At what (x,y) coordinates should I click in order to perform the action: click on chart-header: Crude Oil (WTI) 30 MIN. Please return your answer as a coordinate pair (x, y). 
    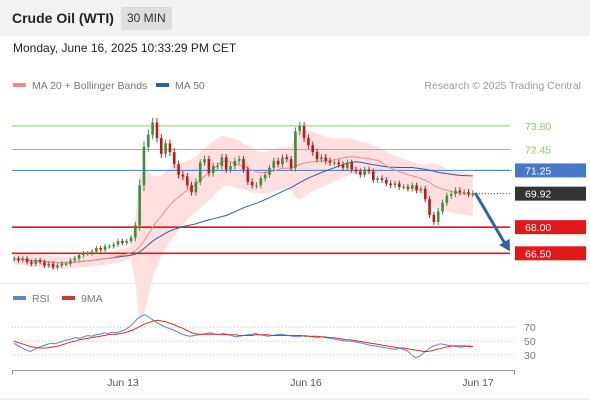
    Looking at the image, I should click on (295, 18).